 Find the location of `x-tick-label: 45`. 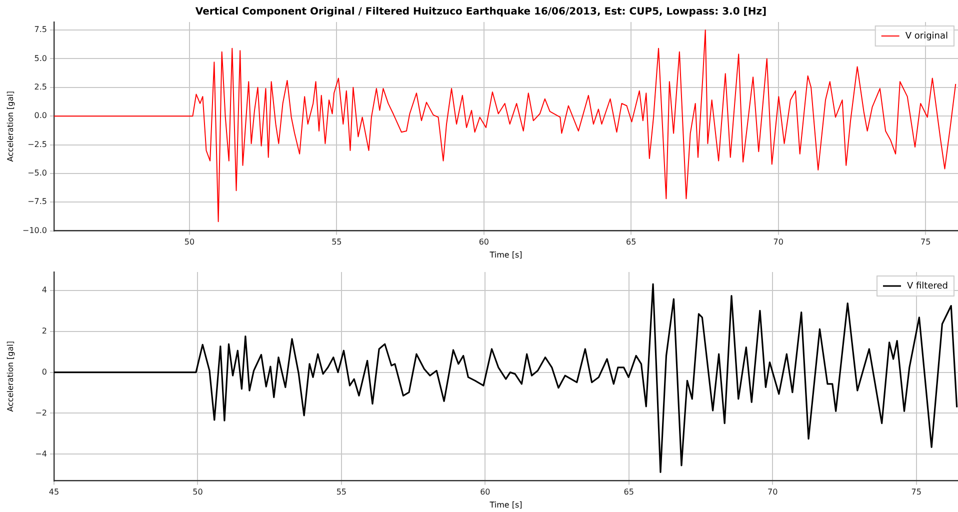

x-tick-label: 45 is located at coordinates (54, 492).